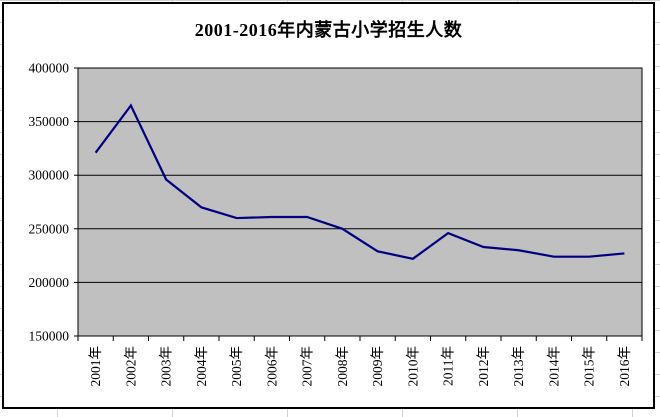 This screenshot has width=660, height=417. What do you see at coordinates (49, 68) in the screenshot?
I see `y-axis-label: 400000` at bounding box center [49, 68].